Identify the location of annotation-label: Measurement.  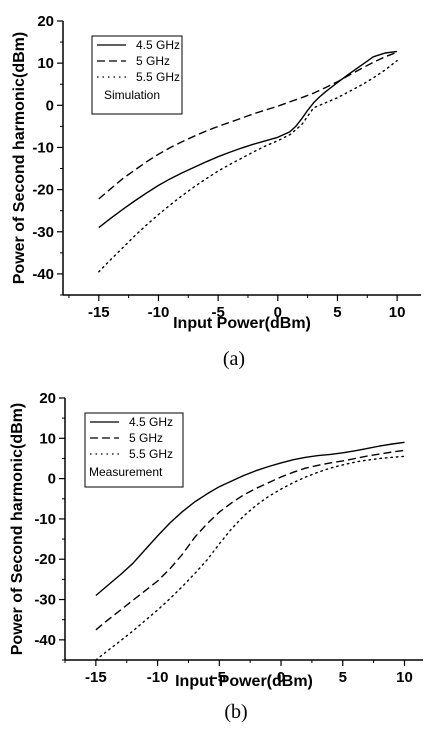
(126, 472).